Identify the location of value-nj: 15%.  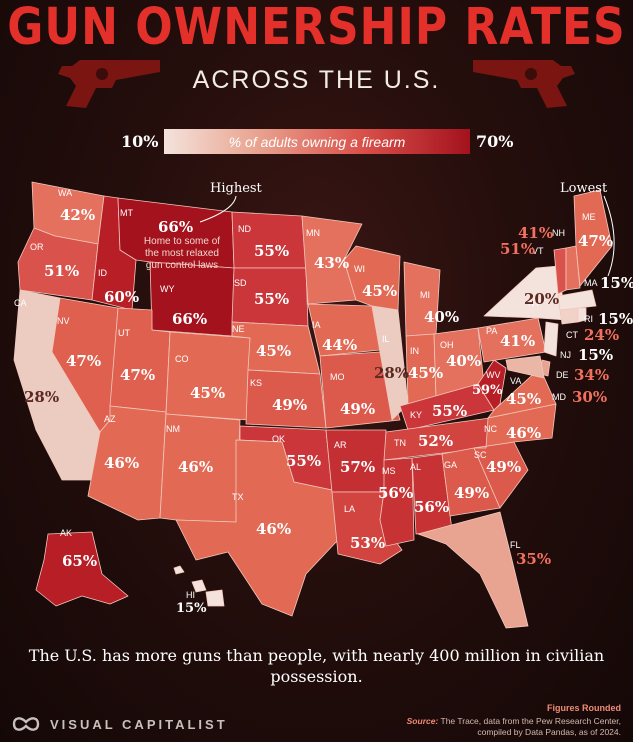
(595, 355).